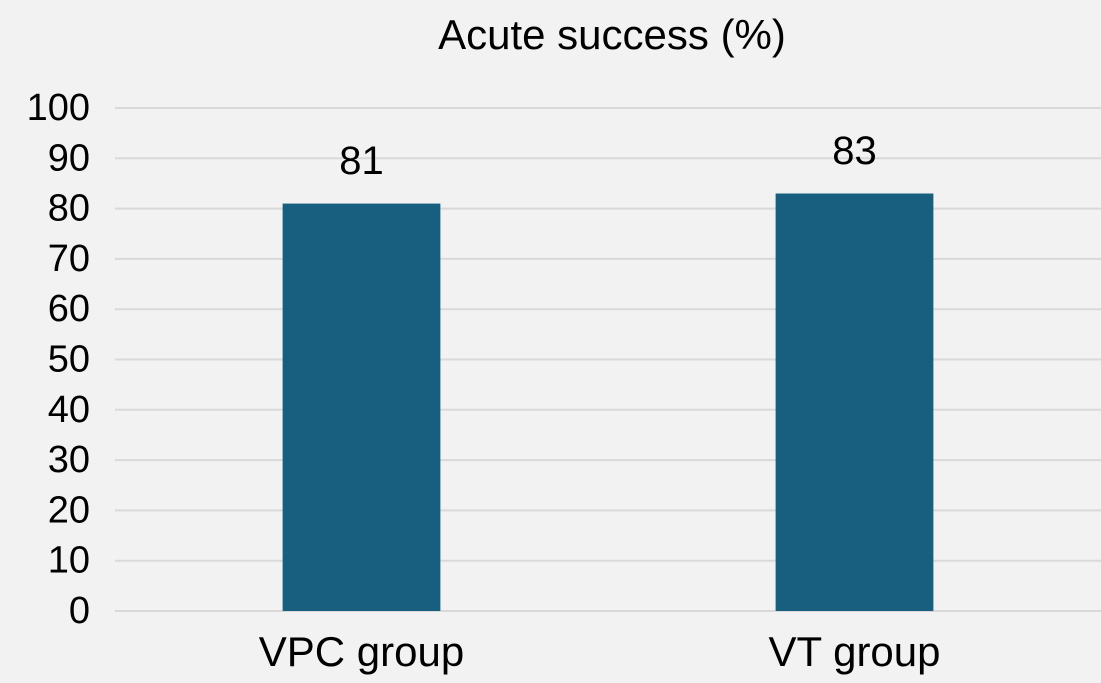  Describe the element at coordinates (361, 161) in the screenshot. I see `data-label: 81` at that location.